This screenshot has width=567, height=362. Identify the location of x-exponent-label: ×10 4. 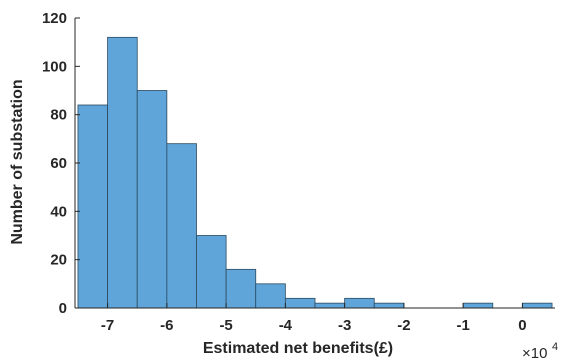
(540, 351).